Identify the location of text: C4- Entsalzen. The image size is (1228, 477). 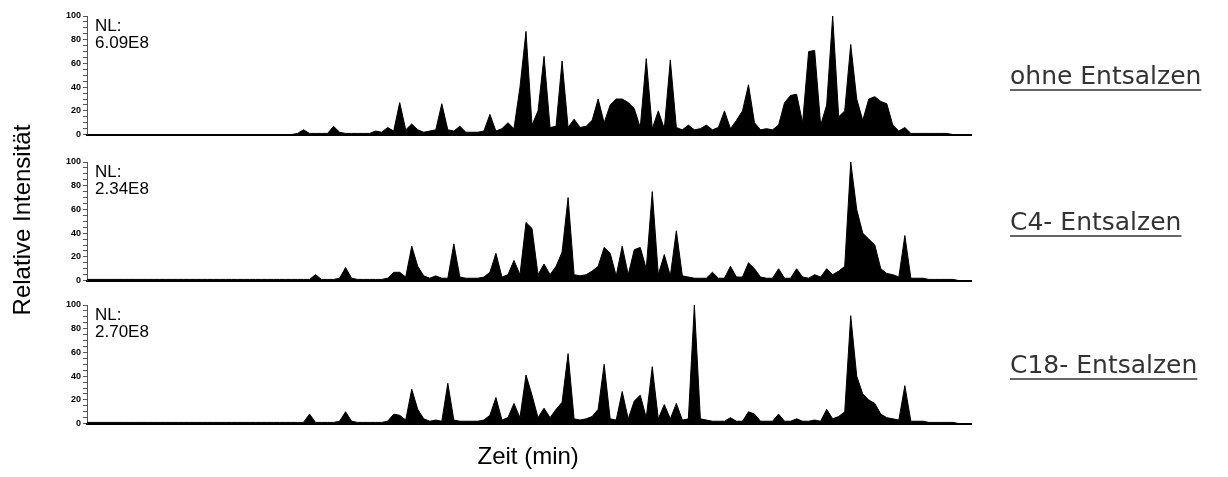
(1096, 221).